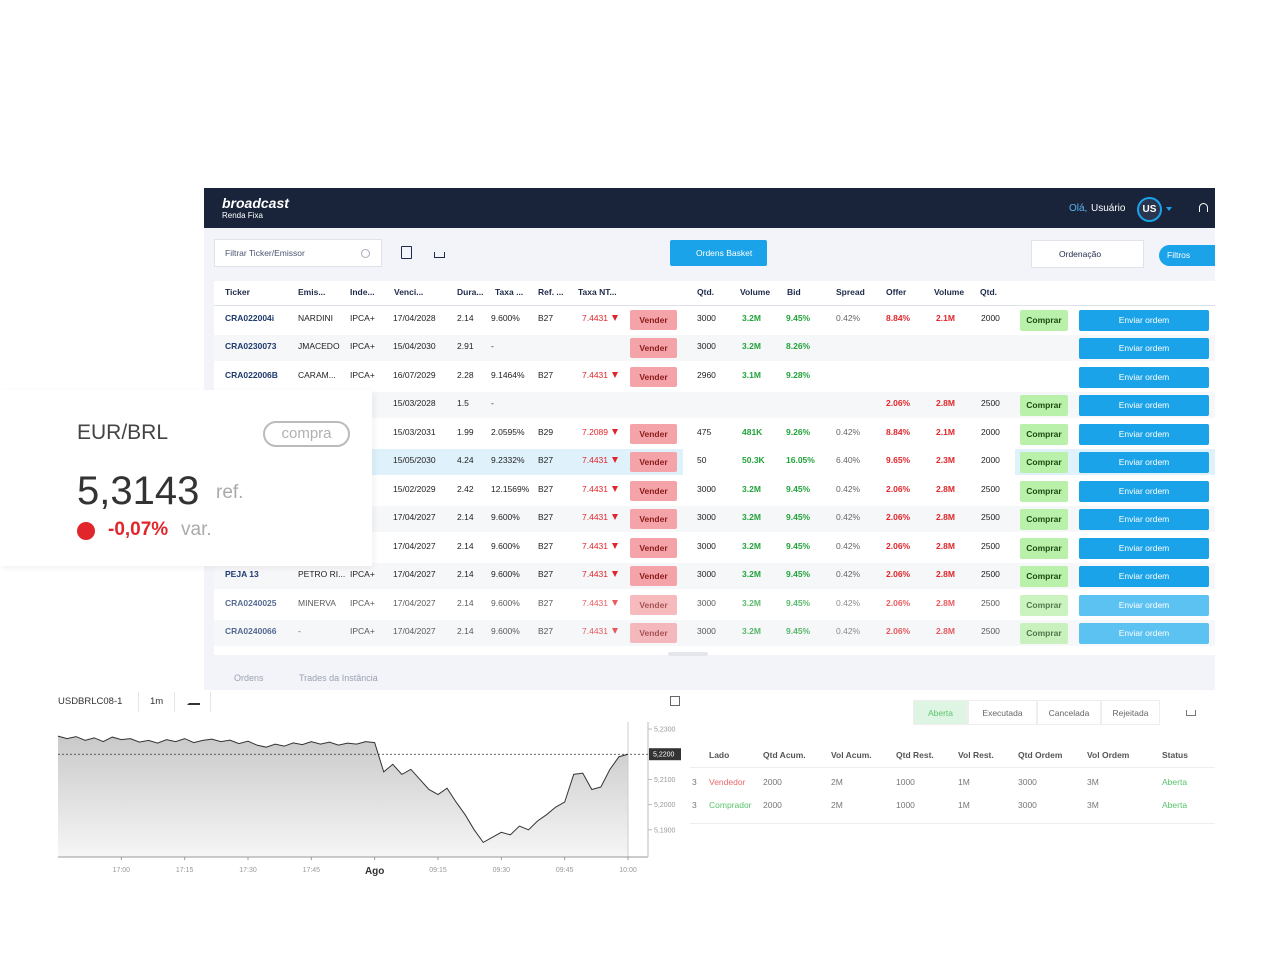 This screenshot has width=1280, height=972. What do you see at coordinates (249, 678) in the screenshot?
I see `orders-tab: Ordens` at bounding box center [249, 678].